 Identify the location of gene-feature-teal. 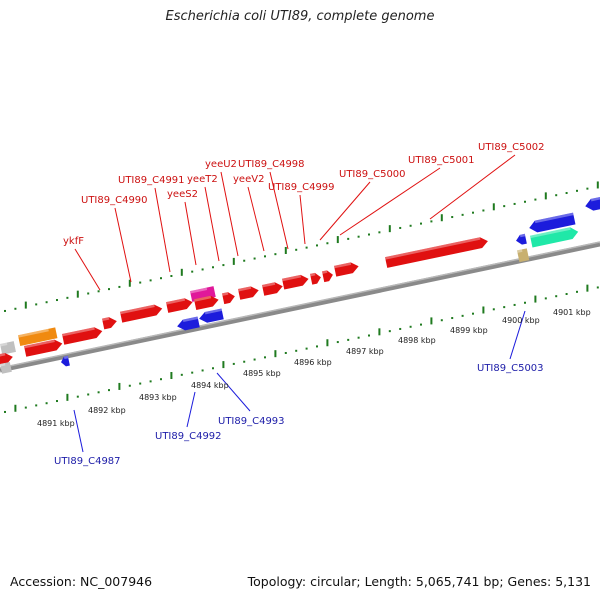
(554, 237).